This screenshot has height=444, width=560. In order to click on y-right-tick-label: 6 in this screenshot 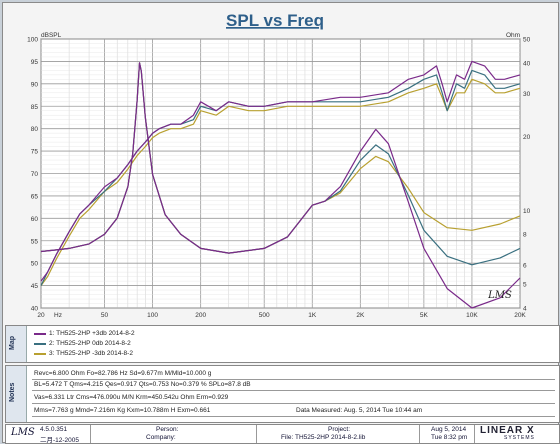, I will do `click(525, 265)`.